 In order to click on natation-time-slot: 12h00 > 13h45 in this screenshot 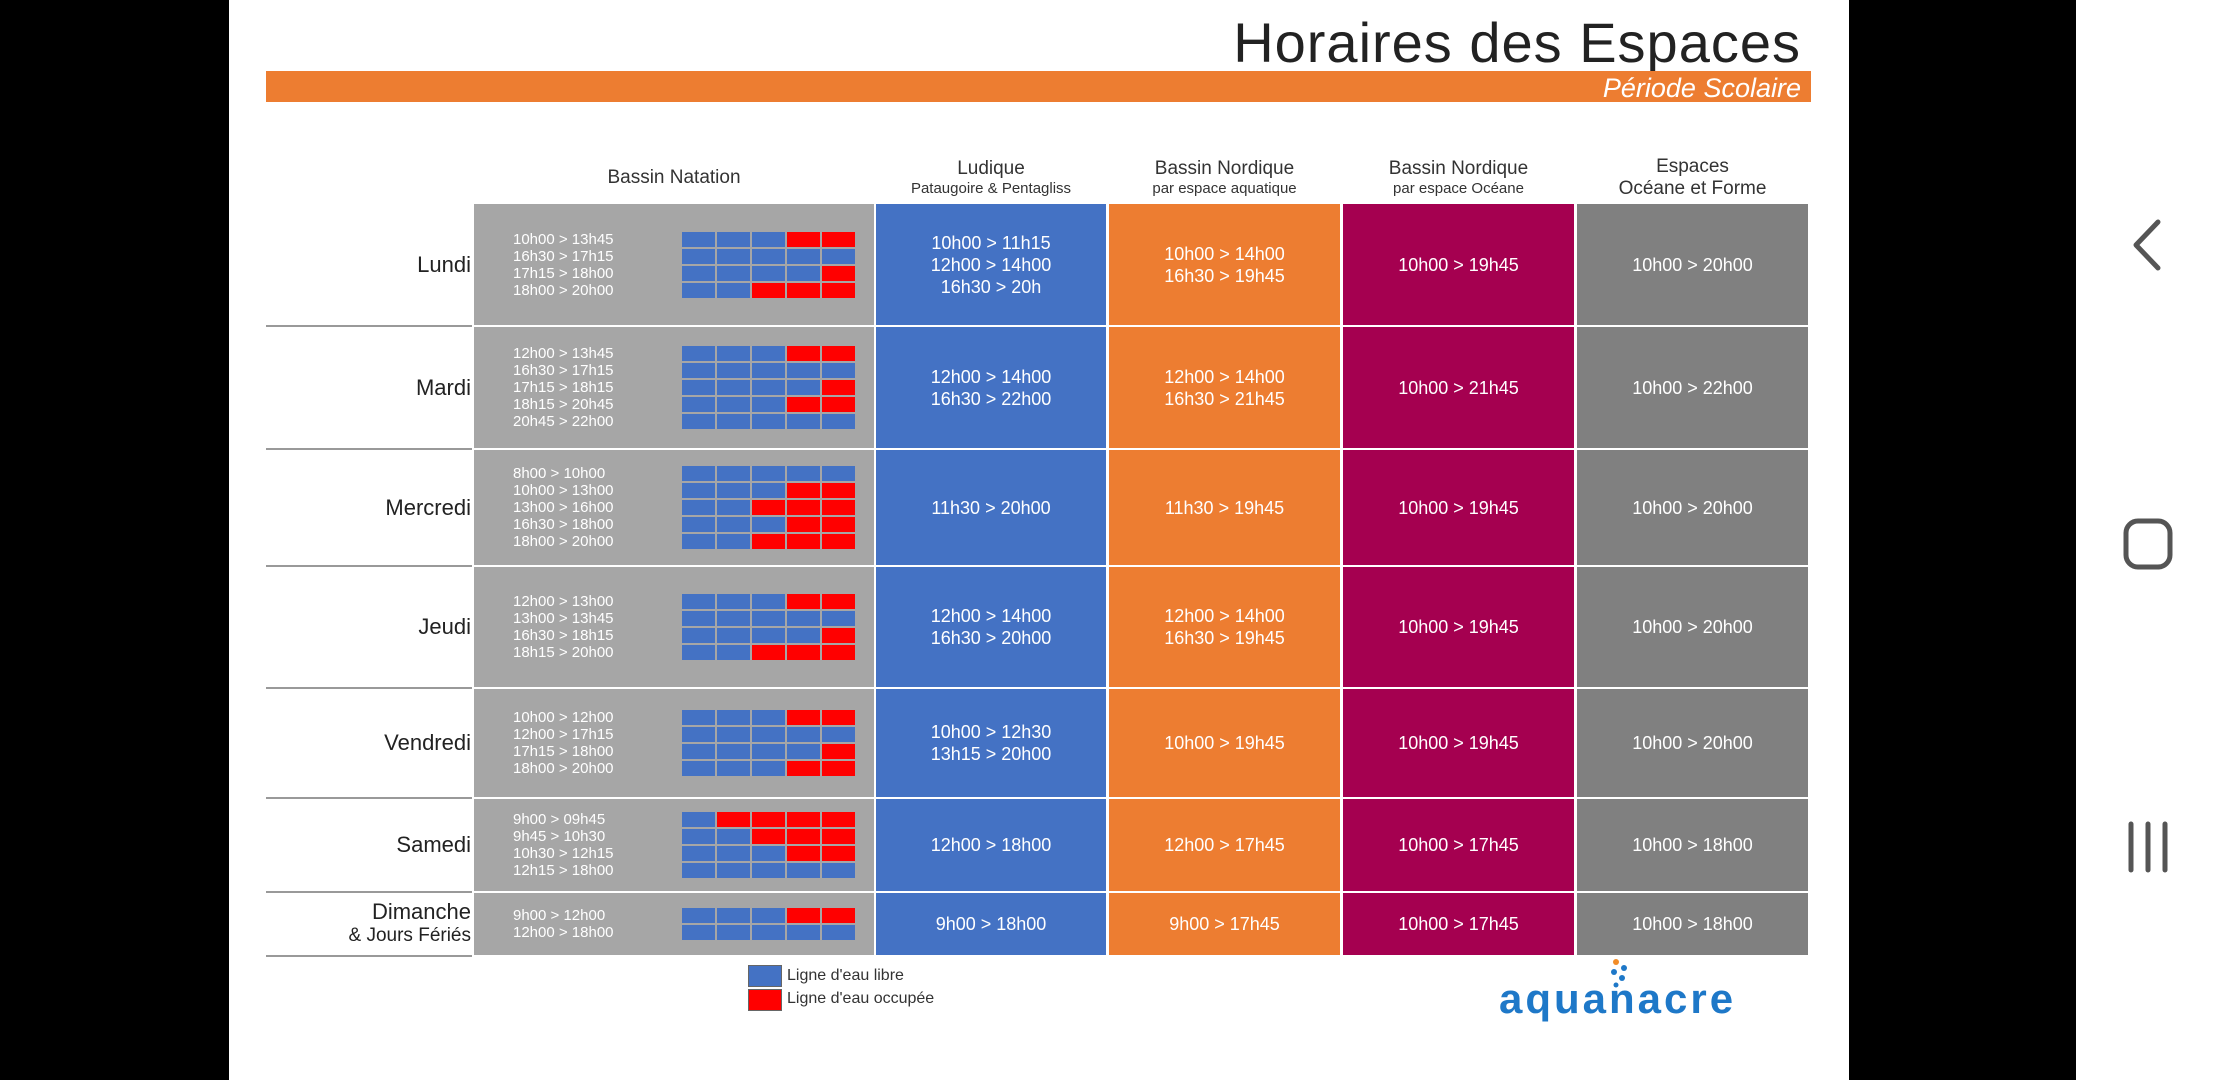, I will do `click(563, 353)`.